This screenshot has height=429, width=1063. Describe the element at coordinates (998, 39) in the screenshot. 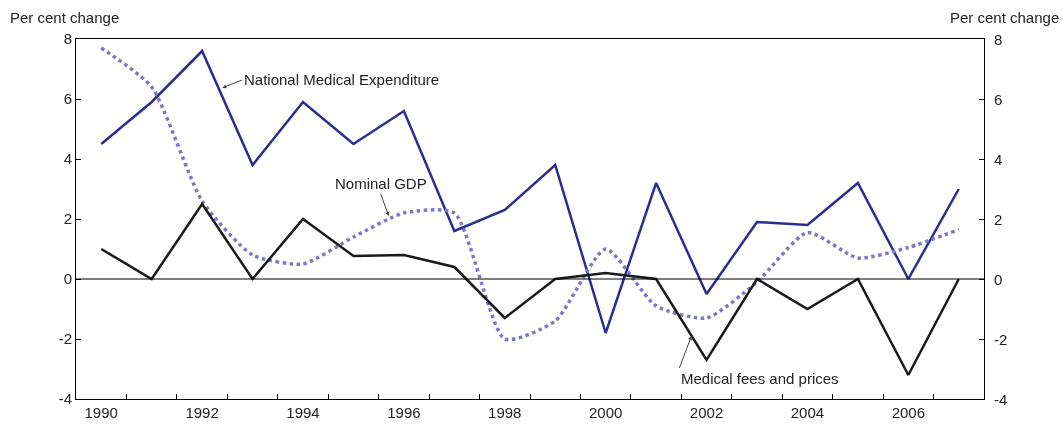

I see `y2-tick-label: 8` at that location.